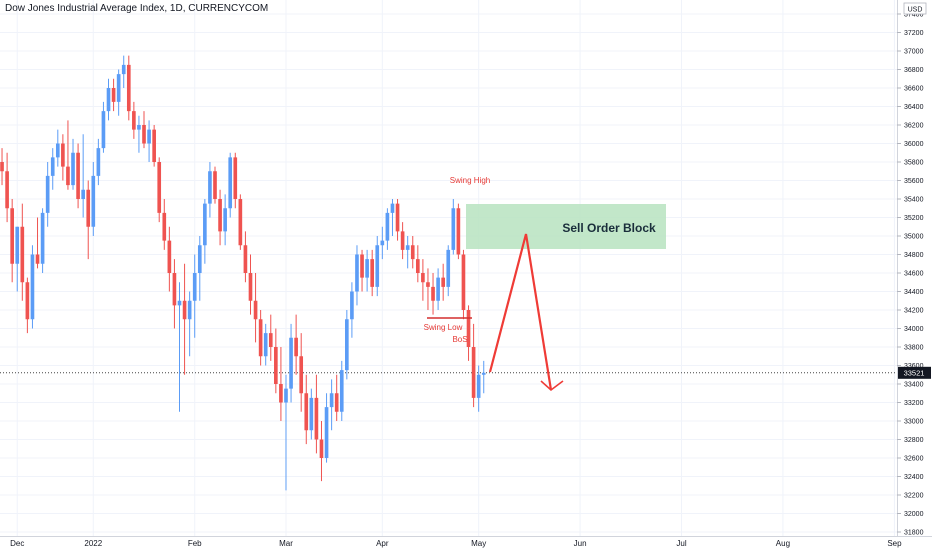 The width and height of the screenshot is (932, 555). I want to click on projection-arrow-head, so click(552, 386).